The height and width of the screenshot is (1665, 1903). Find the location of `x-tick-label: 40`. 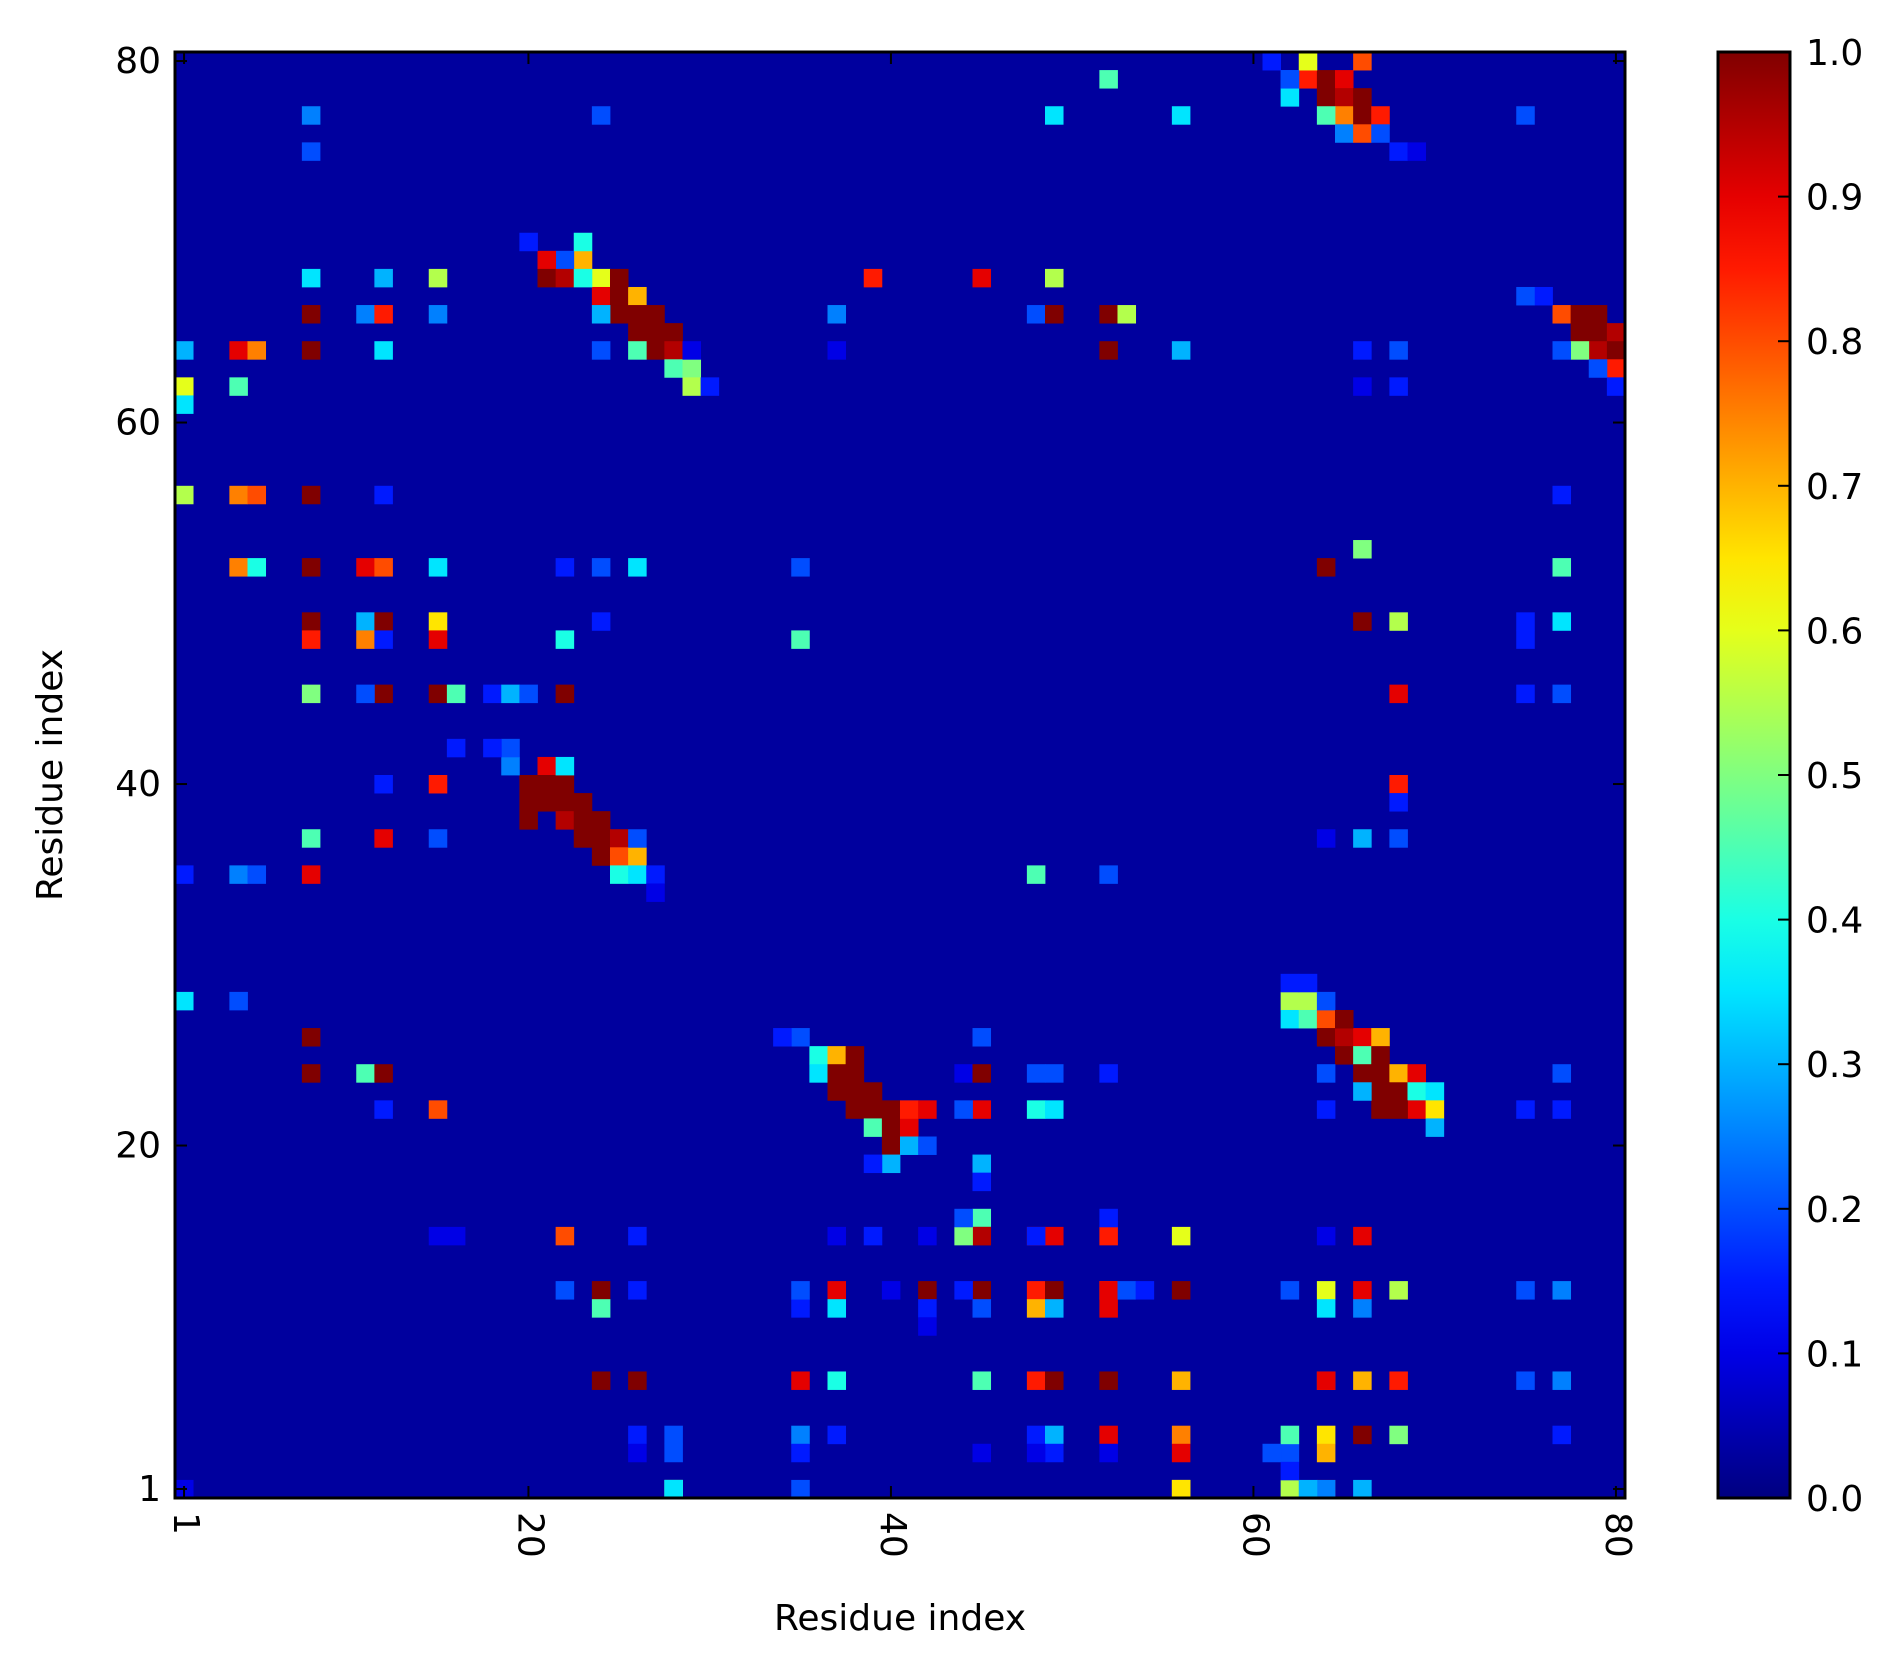

x-tick-label: 40 is located at coordinates (892, 1535).